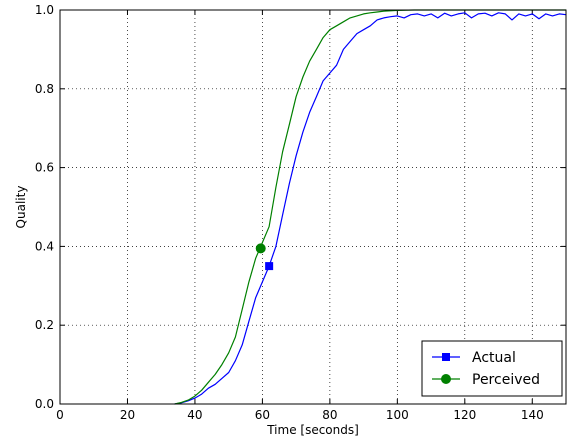  What do you see at coordinates (44, 10) in the screenshot?
I see `y-tick-label: 1.0` at bounding box center [44, 10].